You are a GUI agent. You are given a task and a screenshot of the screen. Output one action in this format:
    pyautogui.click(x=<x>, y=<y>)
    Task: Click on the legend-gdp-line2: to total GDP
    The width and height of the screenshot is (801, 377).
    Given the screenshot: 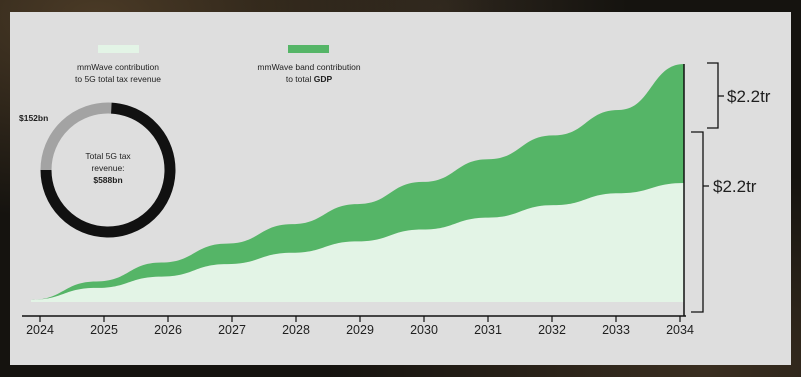 What is the action you would take?
    pyautogui.click(x=309, y=79)
    